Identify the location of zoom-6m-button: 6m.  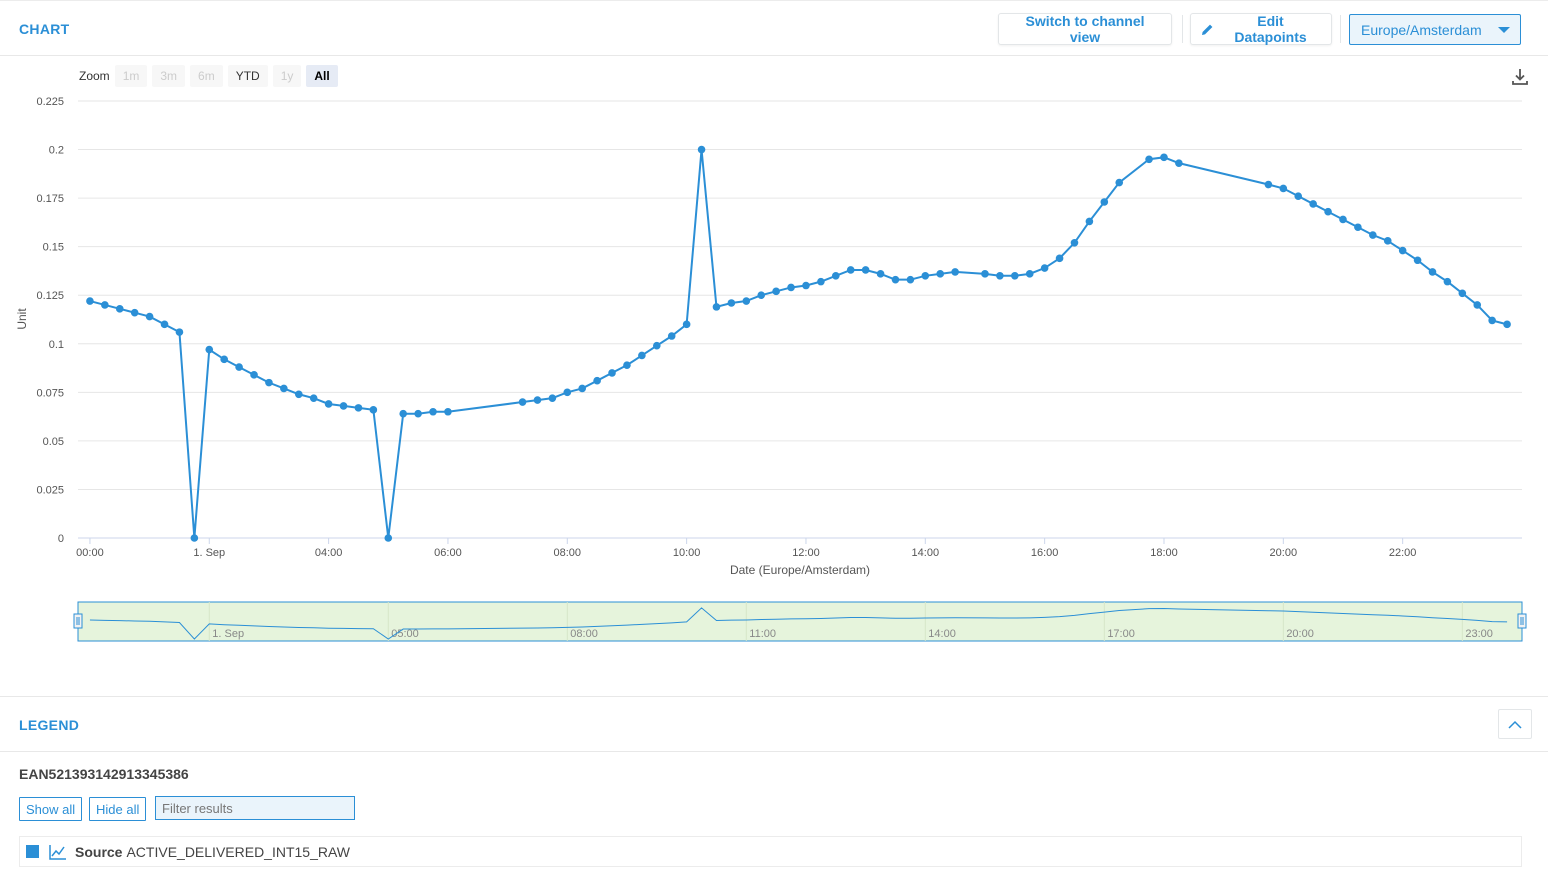
(206, 76).